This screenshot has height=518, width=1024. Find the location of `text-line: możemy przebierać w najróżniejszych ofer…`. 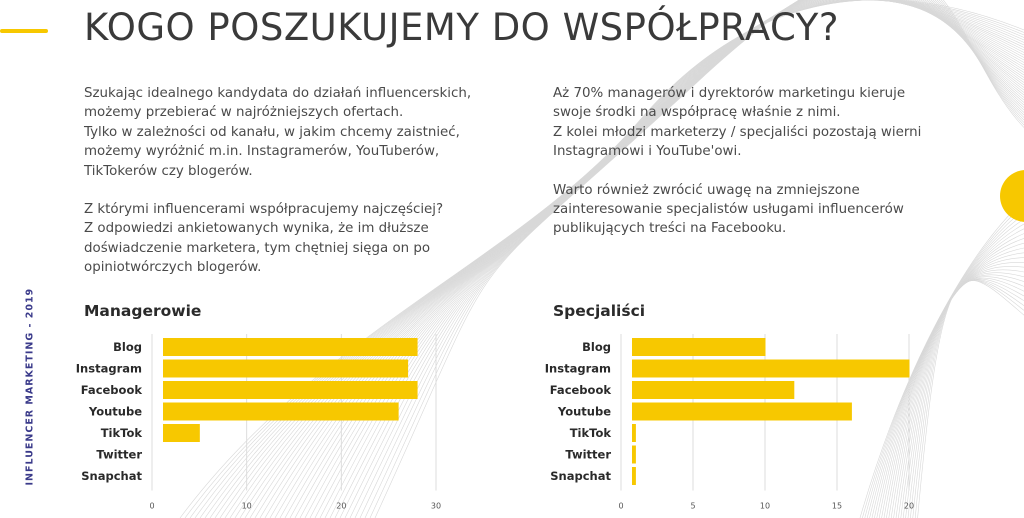

text-line: możemy przebierać w najróżniejszych ofer… is located at coordinates (244, 113).